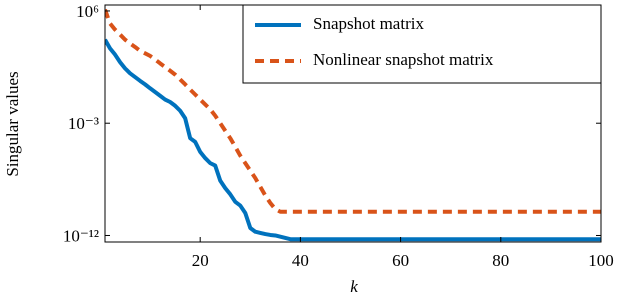 This screenshot has height=302, width=620. I want to click on x-tick-label: 40, so click(300, 260).